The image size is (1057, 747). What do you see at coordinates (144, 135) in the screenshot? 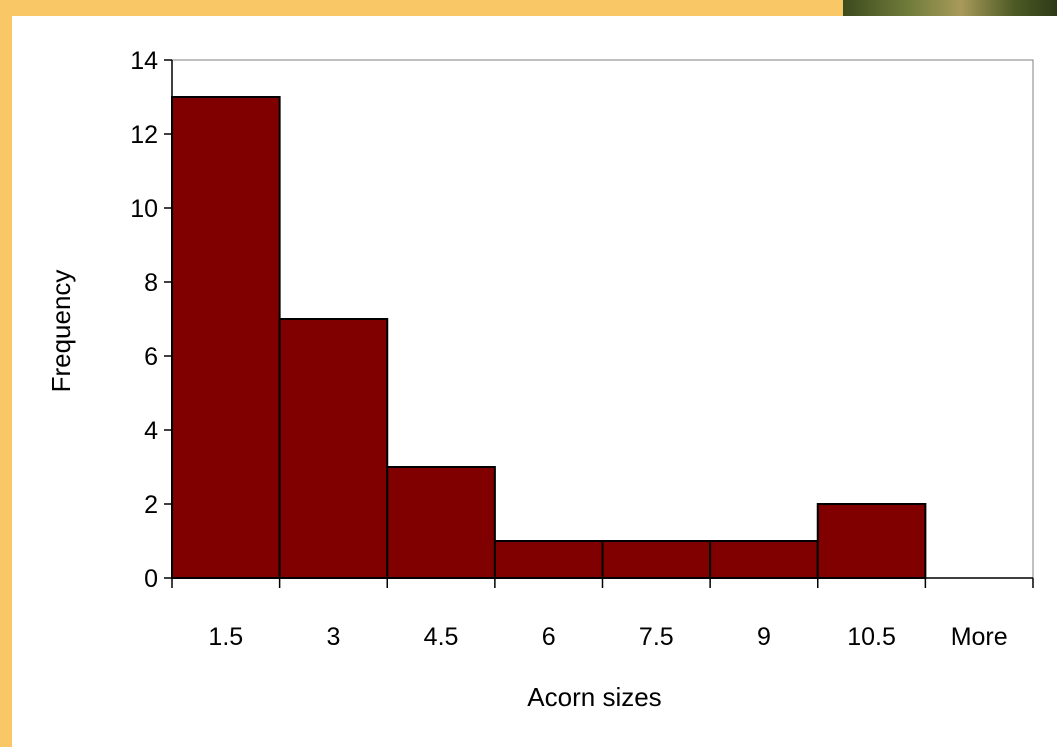
I see `y-tick-label: 12` at bounding box center [144, 135].